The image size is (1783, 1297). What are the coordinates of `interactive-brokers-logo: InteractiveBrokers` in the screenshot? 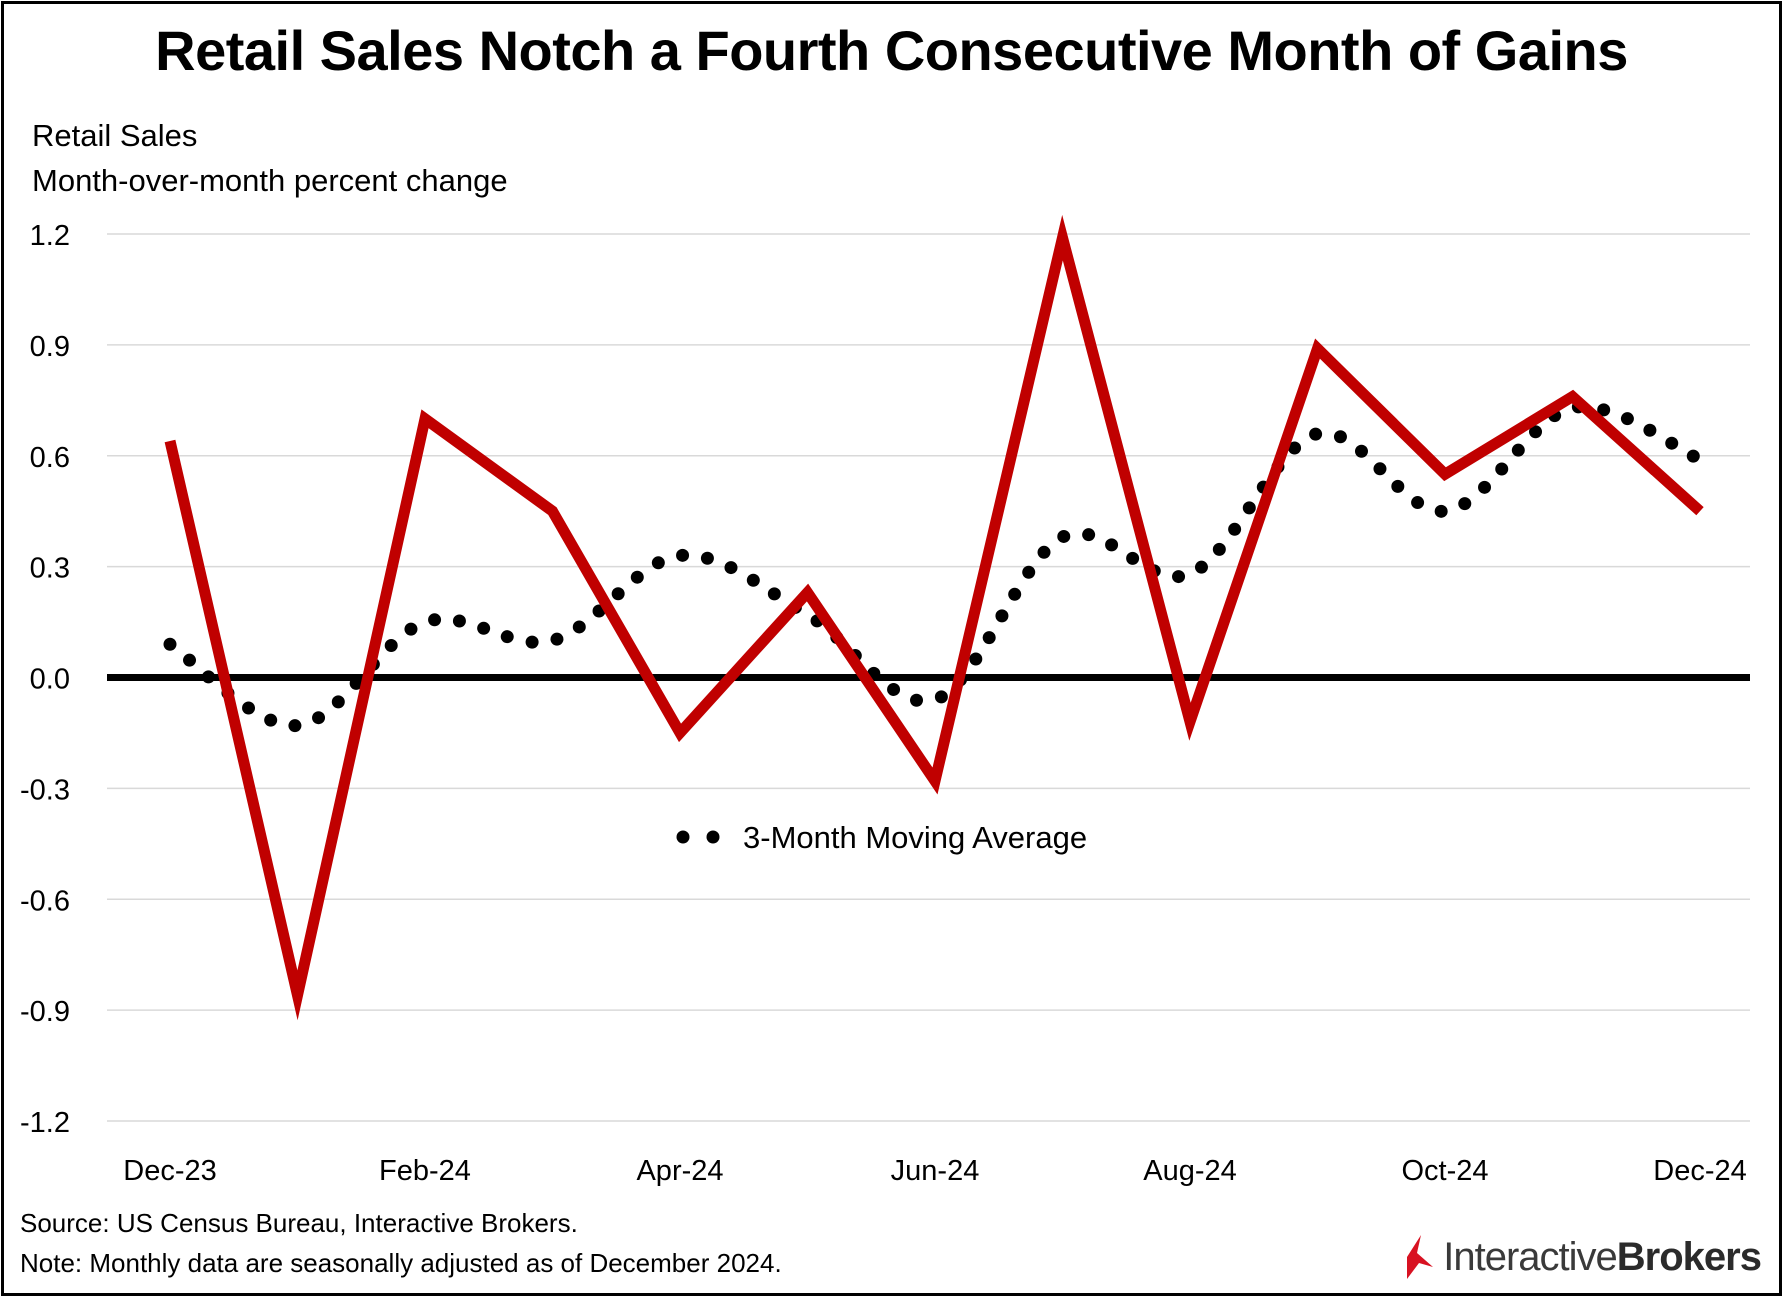 It's located at (1582, 1257).